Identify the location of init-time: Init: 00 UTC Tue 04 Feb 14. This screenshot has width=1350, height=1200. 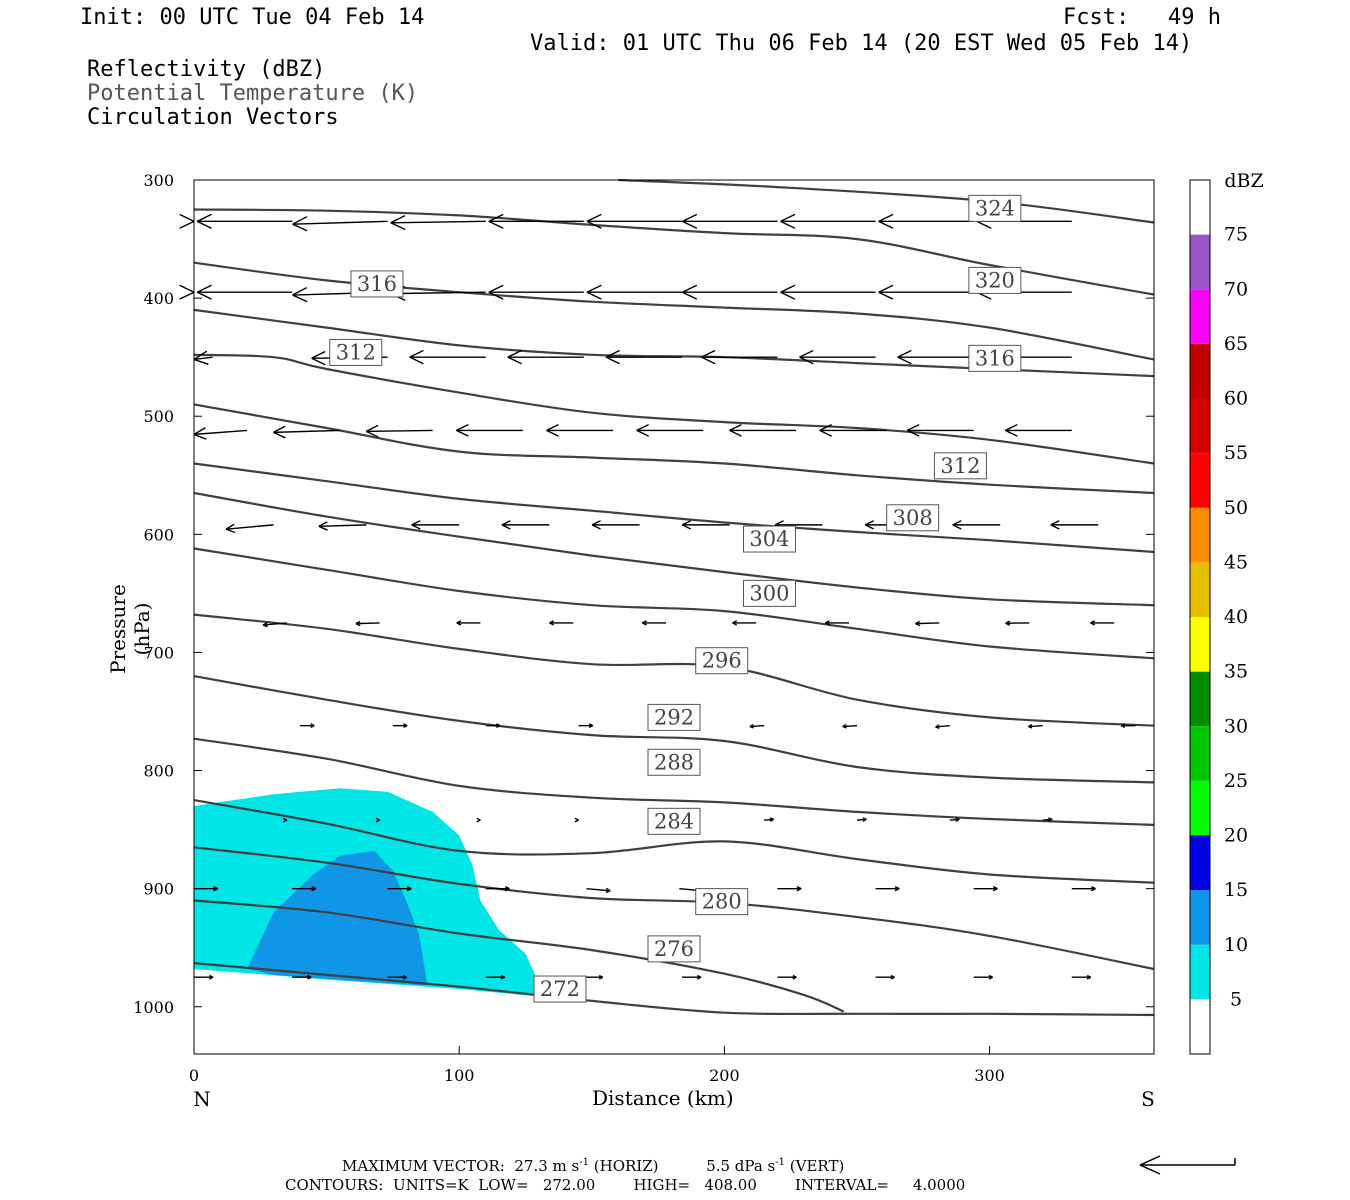
(252, 17).